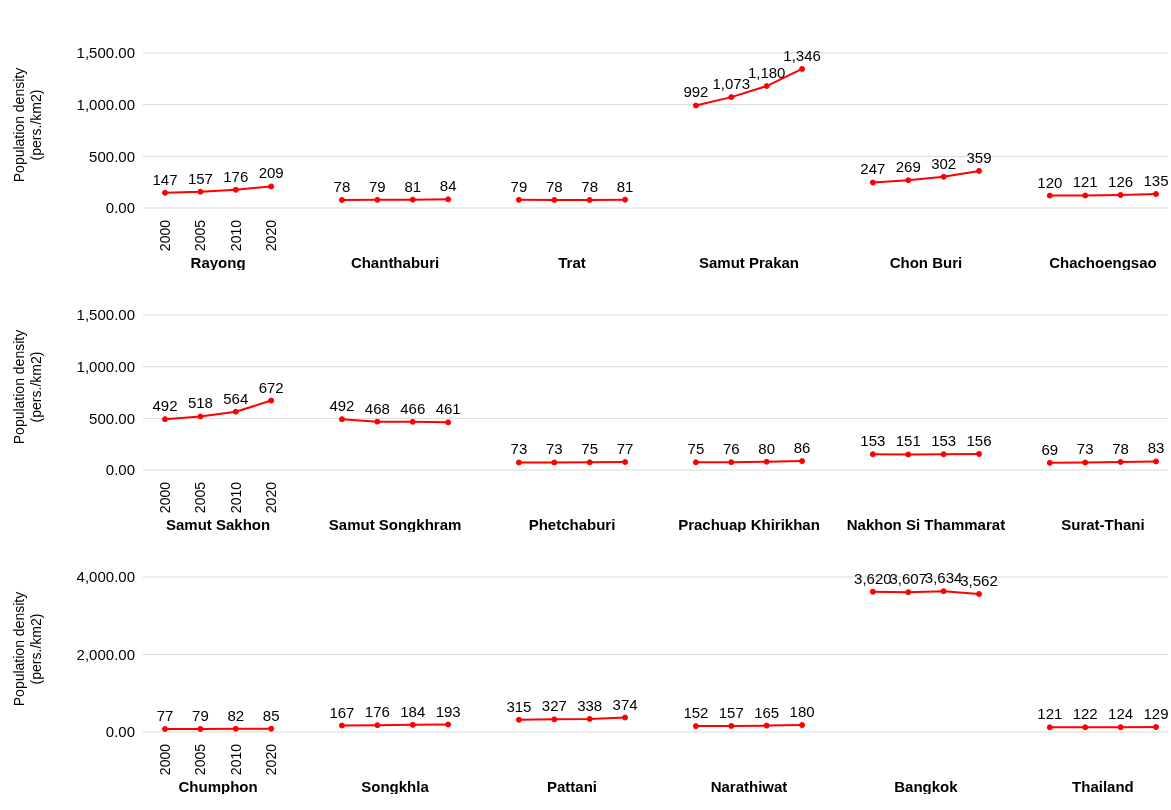 This screenshot has height=810, width=1171. Describe the element at coordinates (105, 654) in the screenshot. I see `y-tick-label: 2,000.00` at that location.